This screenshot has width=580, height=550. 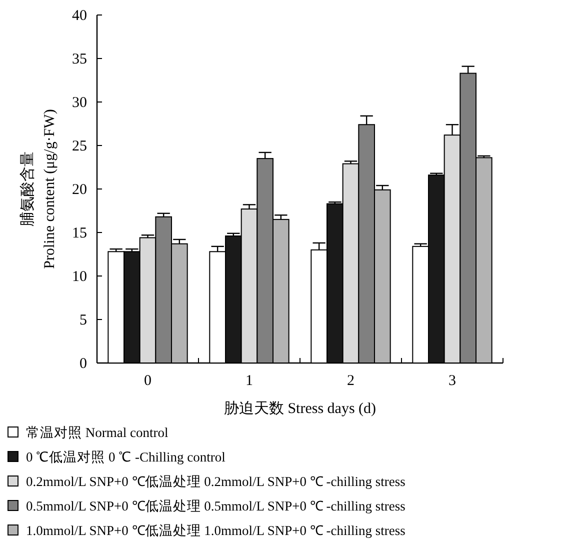 I want to click on x-axis-title: 胁迫天数 Stress days (d), so click(x=300, y=408).